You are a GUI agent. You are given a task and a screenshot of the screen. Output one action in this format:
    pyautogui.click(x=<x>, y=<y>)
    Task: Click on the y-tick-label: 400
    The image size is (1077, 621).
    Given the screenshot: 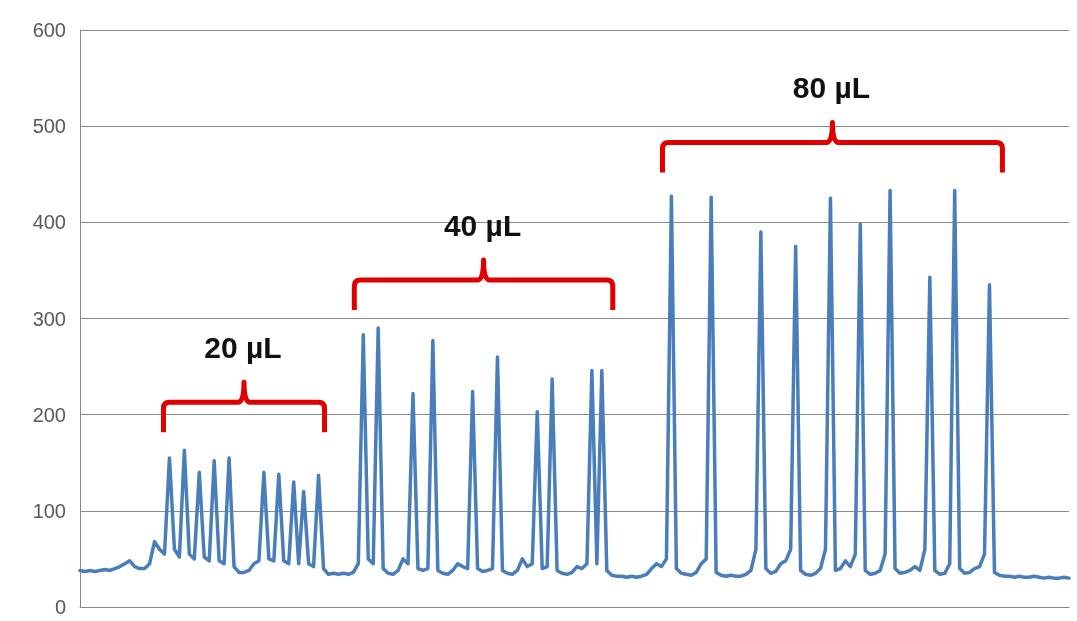 What is the action you would take?
    pyautogui.click(x=49, y=222)
    